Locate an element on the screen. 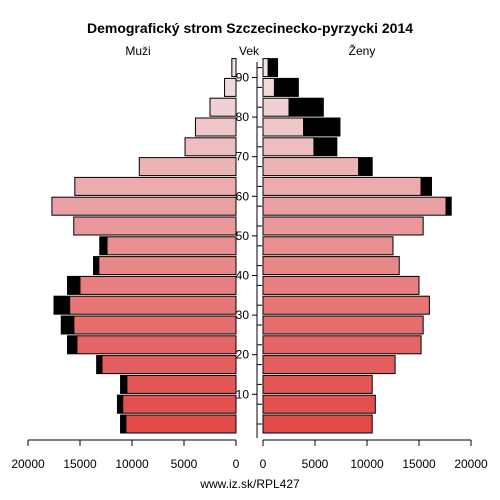 This screenshot has height=500, width=500. men-x-tick-label: 15000 is located at coordinates (80, 464).